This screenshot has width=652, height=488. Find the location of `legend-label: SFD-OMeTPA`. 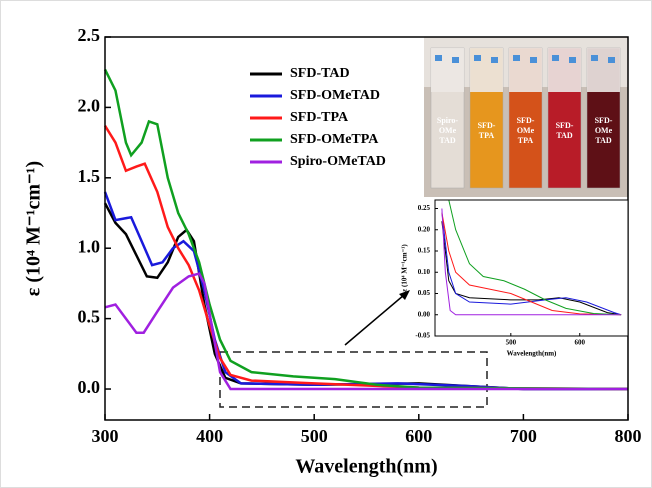

legend-label: SFD-OMeTPA is located at coordinates (334, 139).